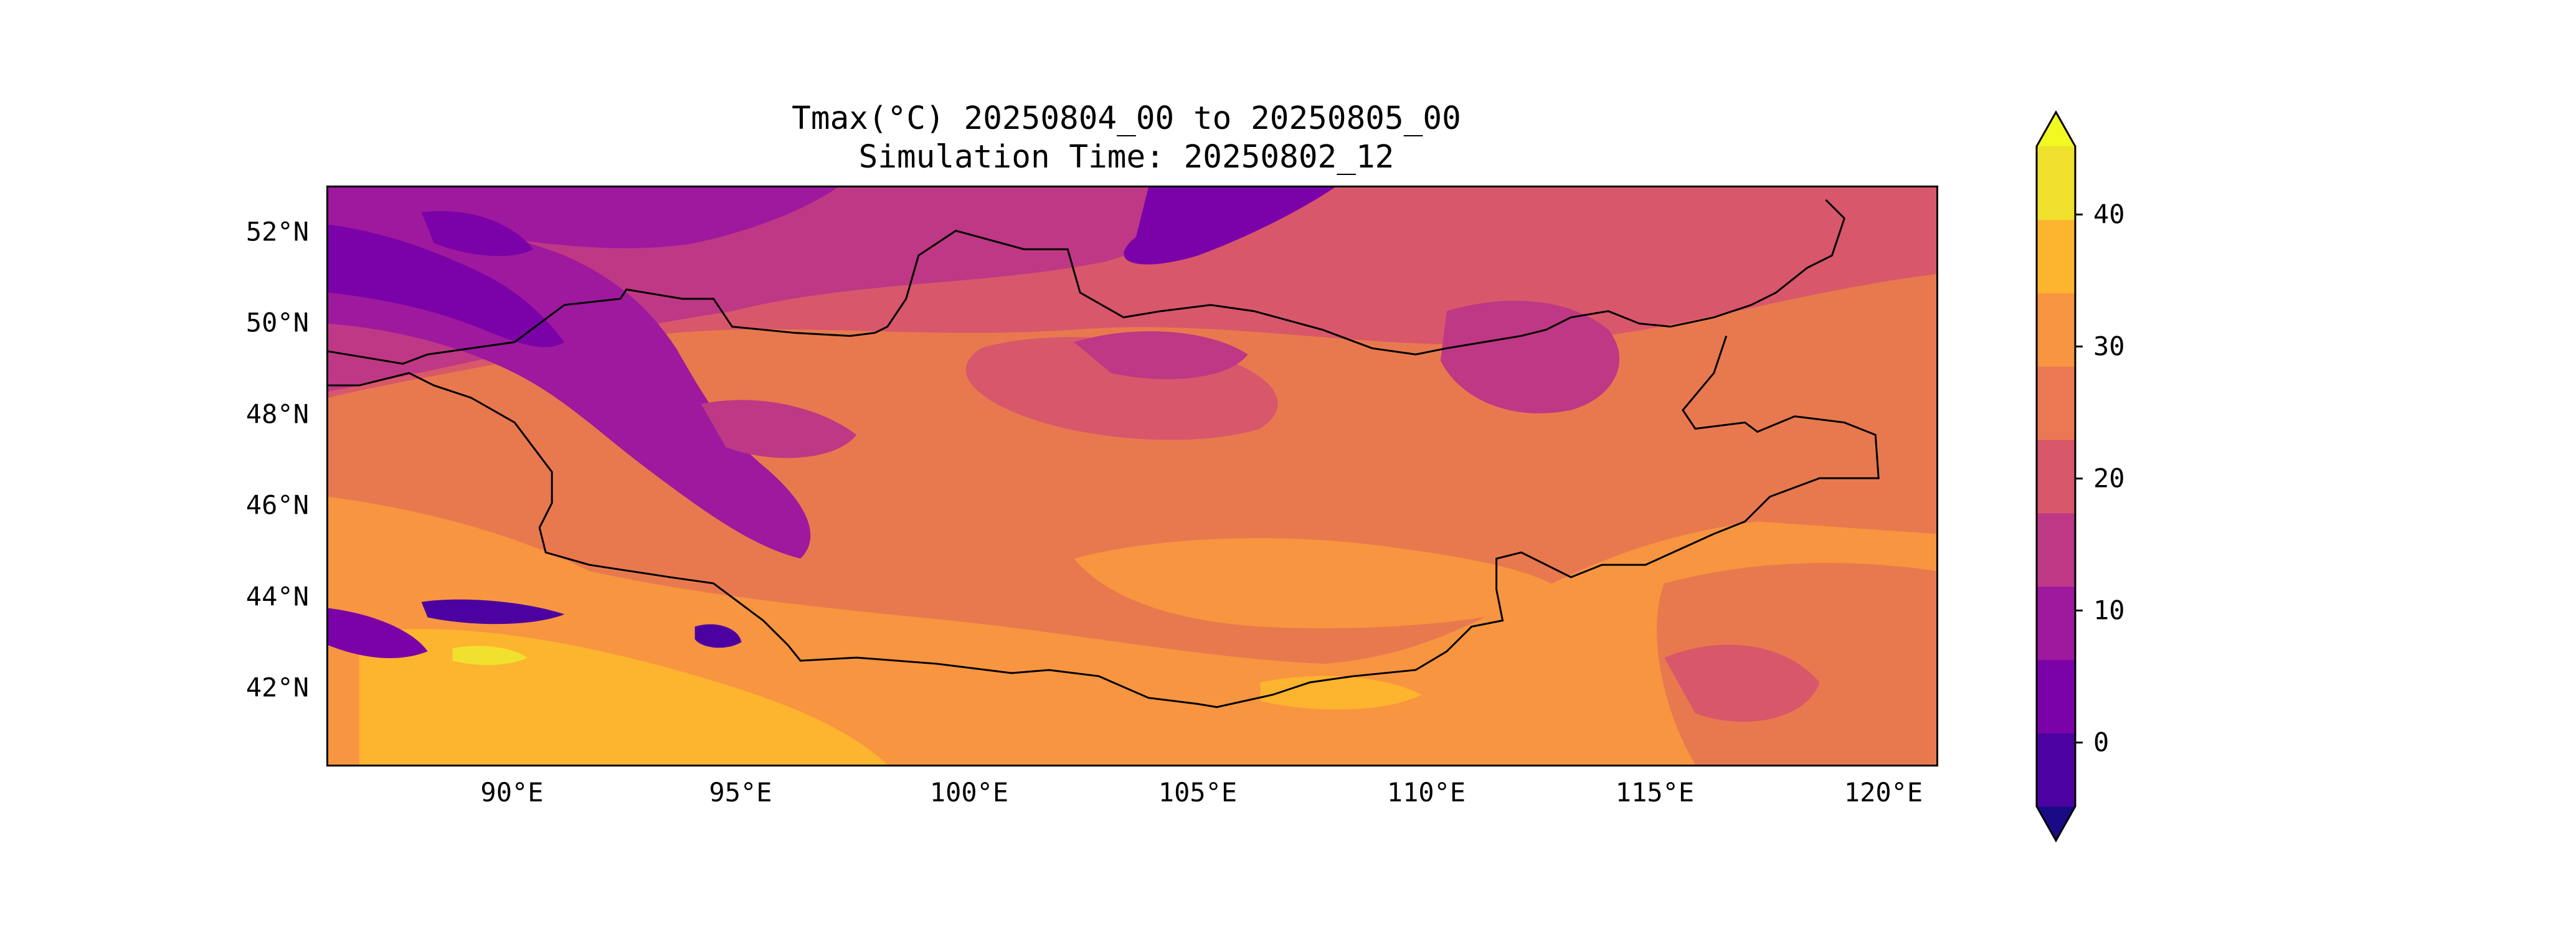 The width and height of the screenshot is (2576, 934). I want to click on lat-label-44: 44°N, so click(277, 596).